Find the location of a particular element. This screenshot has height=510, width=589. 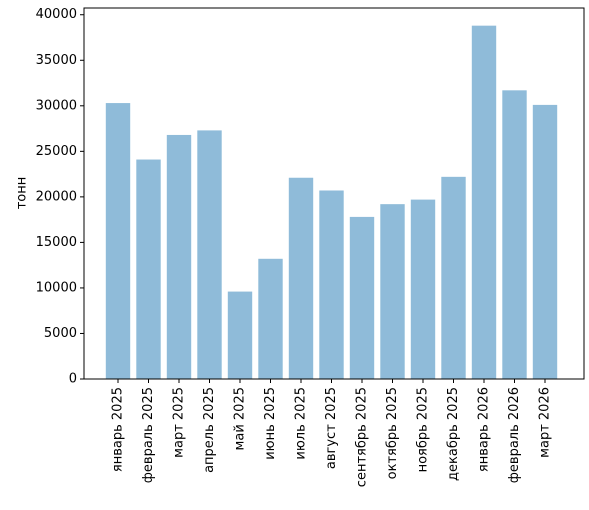

y-tick-label: 10000 is located at coordinates (56, 287).